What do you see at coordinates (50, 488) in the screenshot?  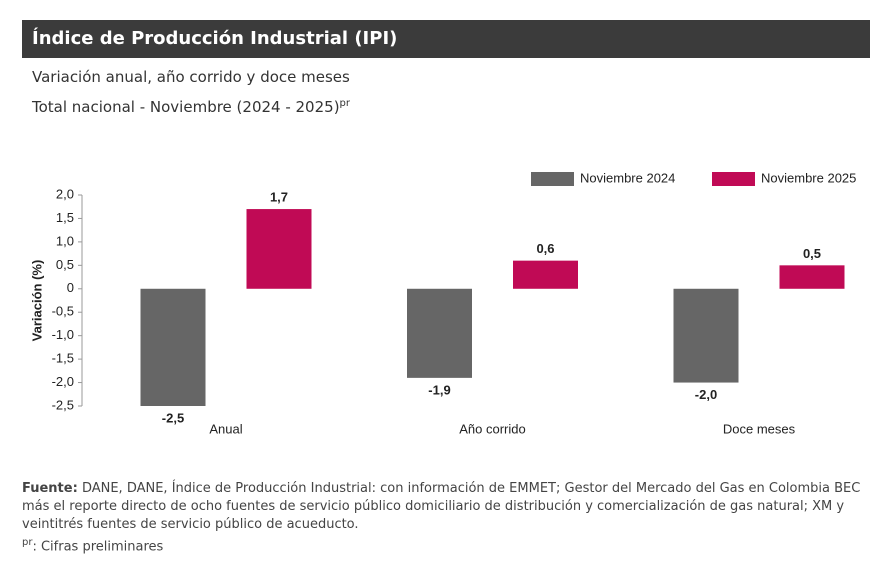 I see `source-label: Fuente:` at bounding box center [50, 488].